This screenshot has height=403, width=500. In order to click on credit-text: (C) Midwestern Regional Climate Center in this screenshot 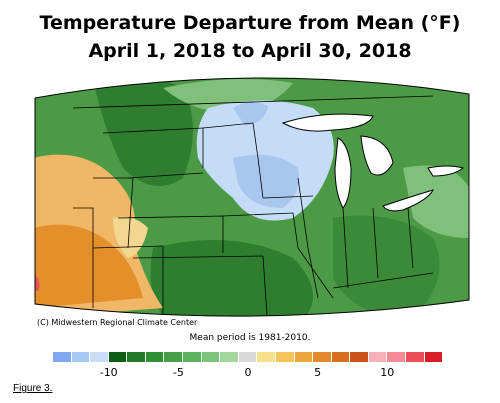, I will do `click(117, 322)`.